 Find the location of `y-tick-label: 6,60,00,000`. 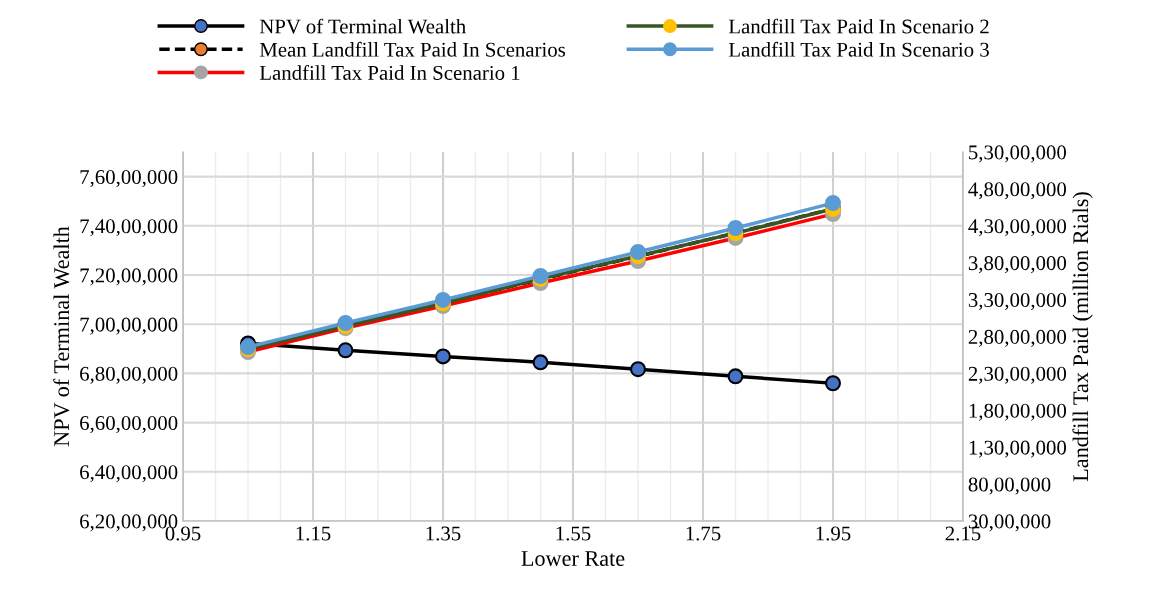

y-tick-label: 6,60,00,000 is located at coordinates (129, 424).